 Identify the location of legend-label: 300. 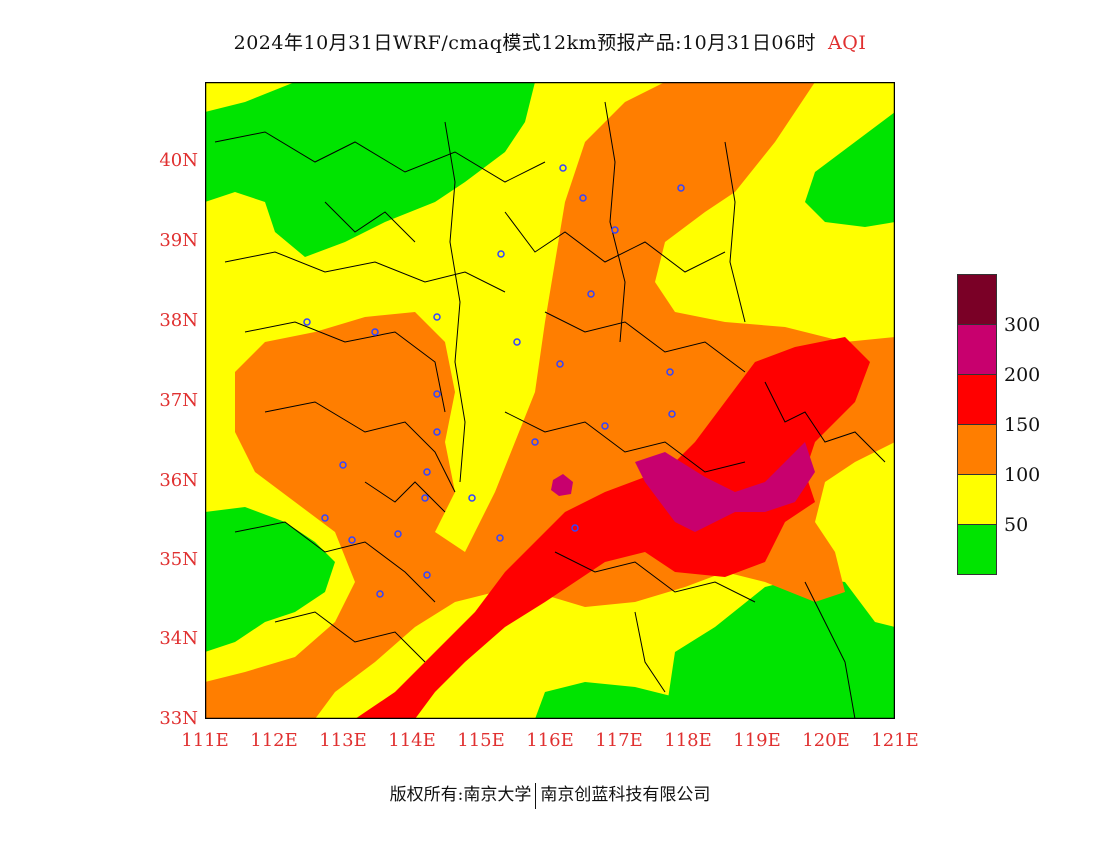
(1022, 325).